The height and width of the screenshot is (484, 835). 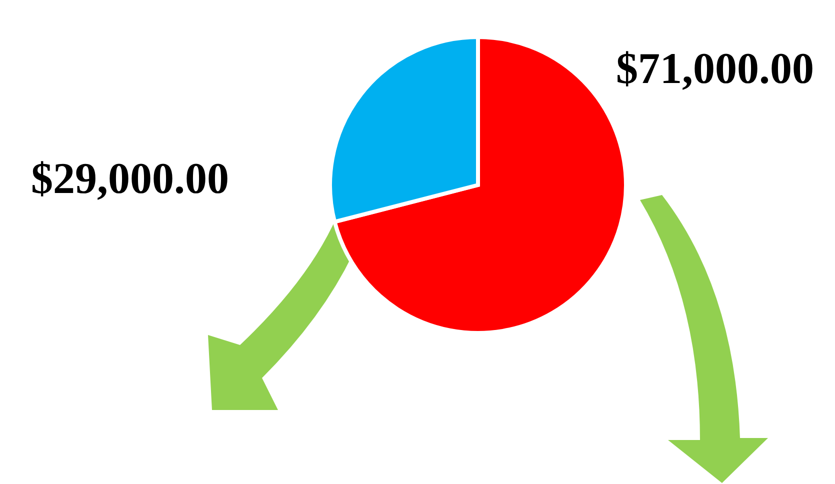 What do you see at coordinates (130, 178) in the screenshot?
I see `data-label: $29,000.00` at bounding box center [130, 178].